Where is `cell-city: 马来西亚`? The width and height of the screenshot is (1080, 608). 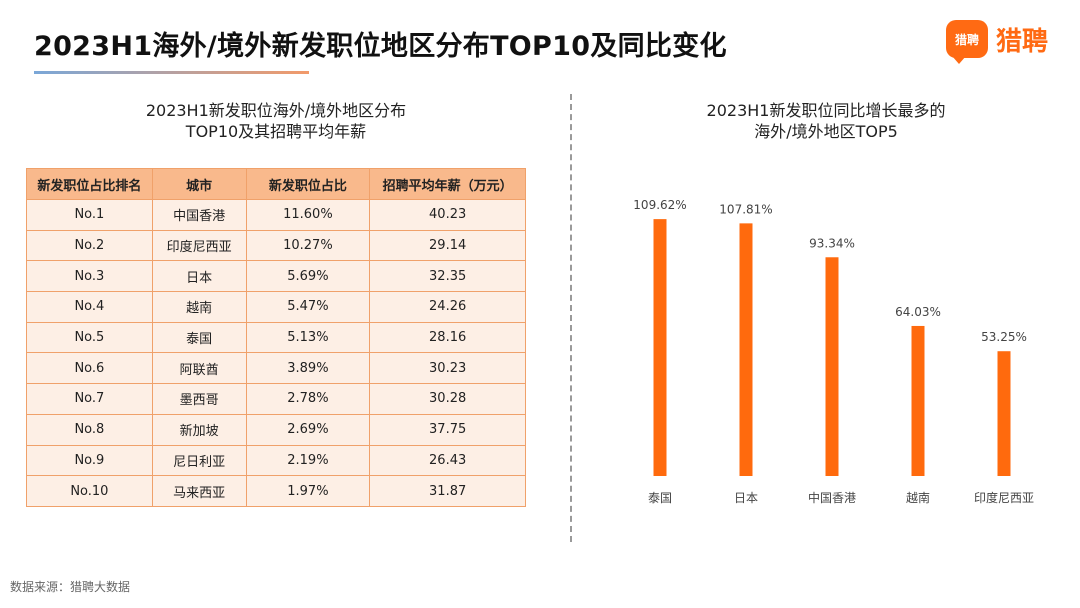
cell-city: 马来西亚 is located at coordinates (199, 491).